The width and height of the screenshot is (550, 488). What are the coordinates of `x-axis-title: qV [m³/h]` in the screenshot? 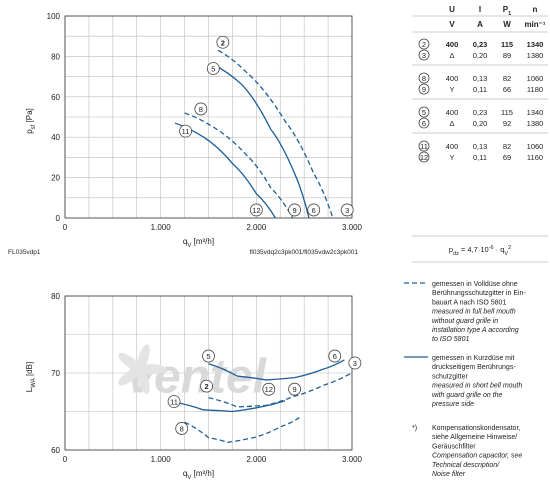 It's located at (198, 243).